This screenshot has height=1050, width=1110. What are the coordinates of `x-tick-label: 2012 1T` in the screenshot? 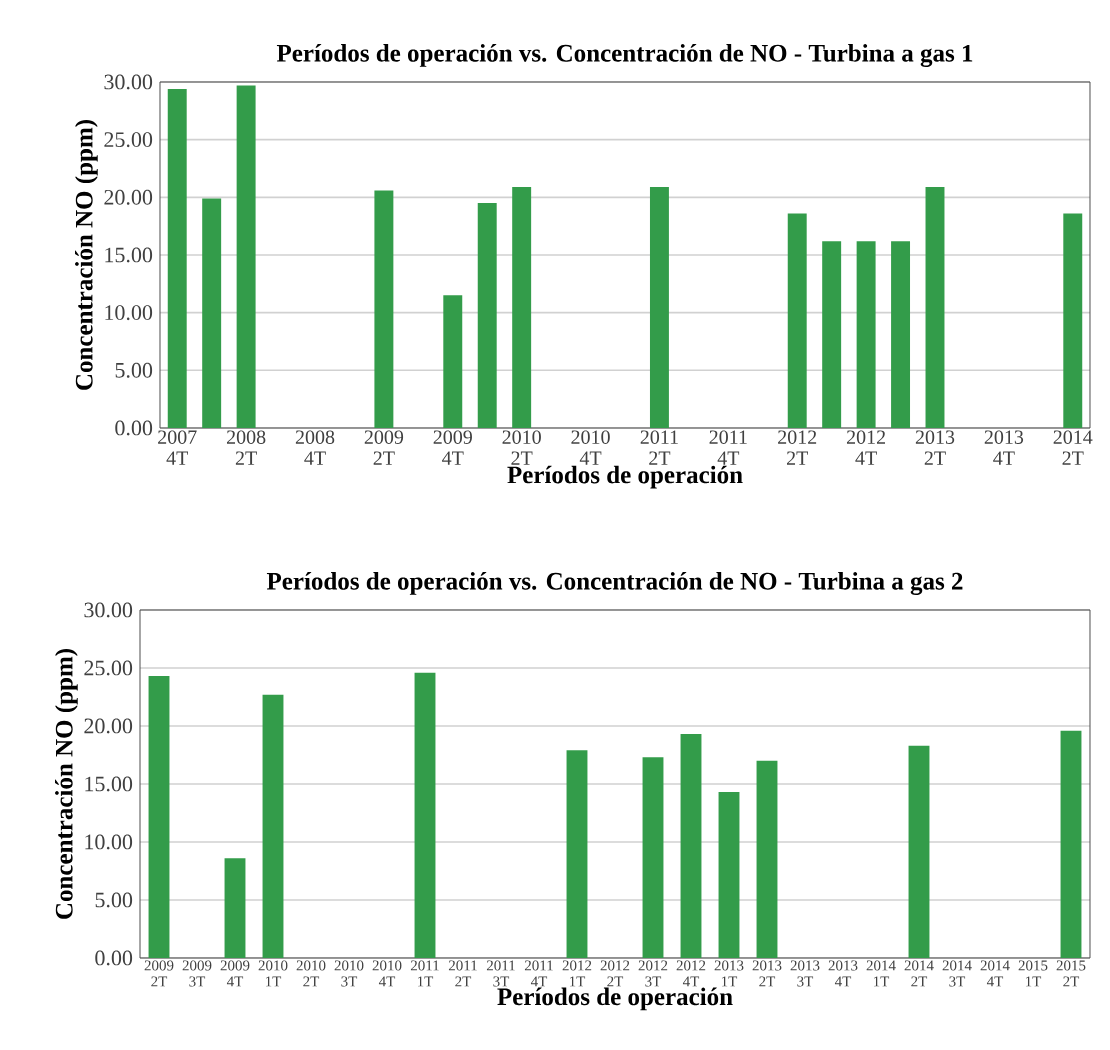 It's located at (577, 973).